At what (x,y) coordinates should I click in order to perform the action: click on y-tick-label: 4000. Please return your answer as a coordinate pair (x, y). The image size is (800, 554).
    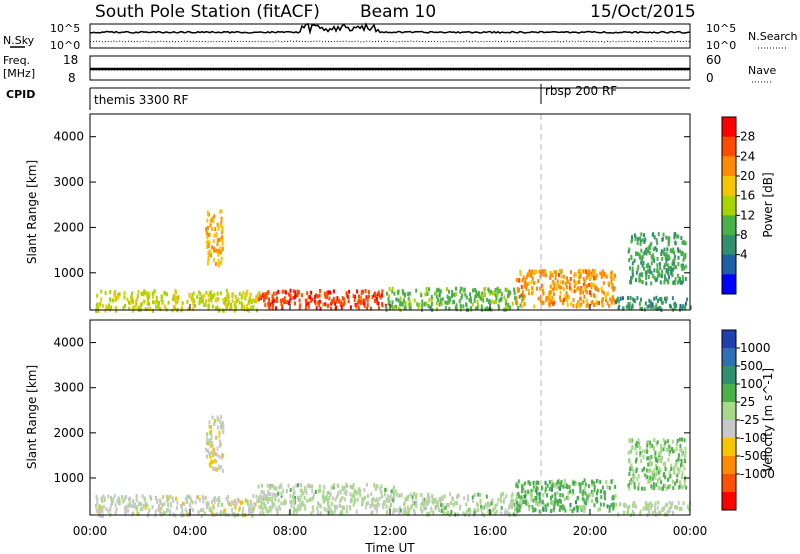
    Looking at the image, I should click on (68, 137).